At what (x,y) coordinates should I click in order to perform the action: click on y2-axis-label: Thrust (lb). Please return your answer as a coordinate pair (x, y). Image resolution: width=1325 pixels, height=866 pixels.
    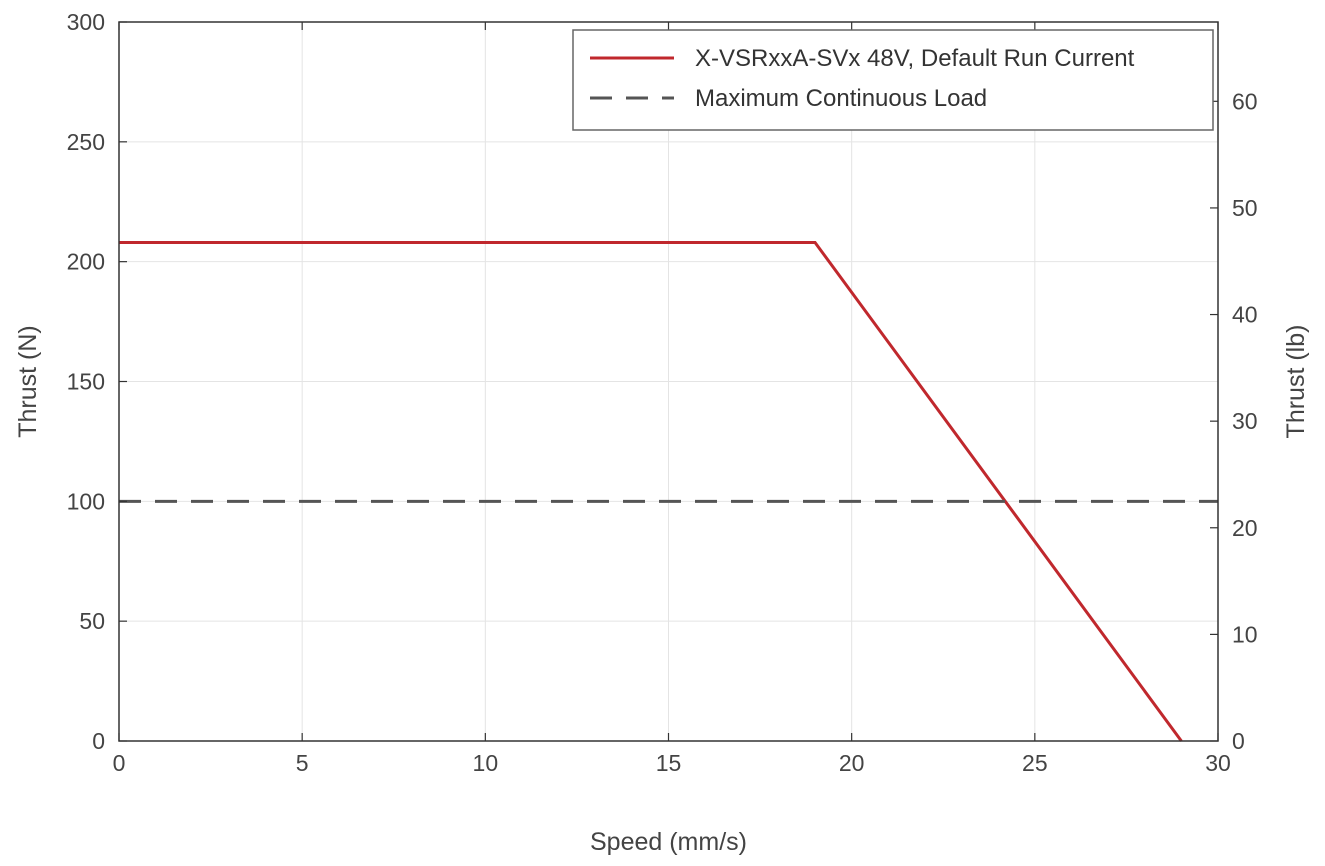
    Looking at the image, I should click on (1296, 382).